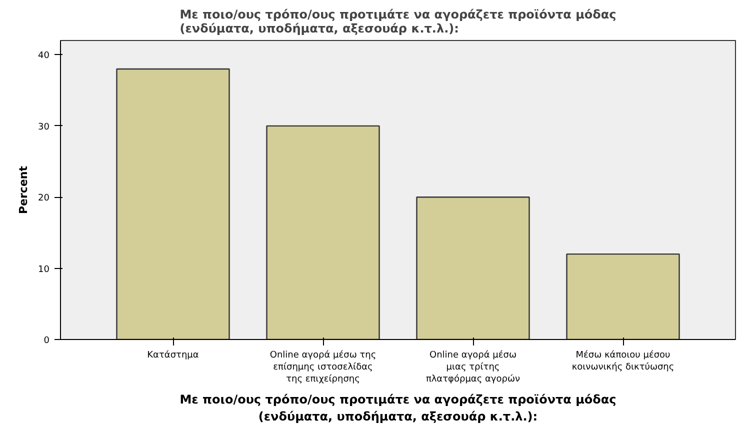 The width and height of the screenshot is (750, 426). I want to click on x-tick-label: Μέσω κάποιου μέσου κοινωνικής δικτύωσης, so click(623, 361).